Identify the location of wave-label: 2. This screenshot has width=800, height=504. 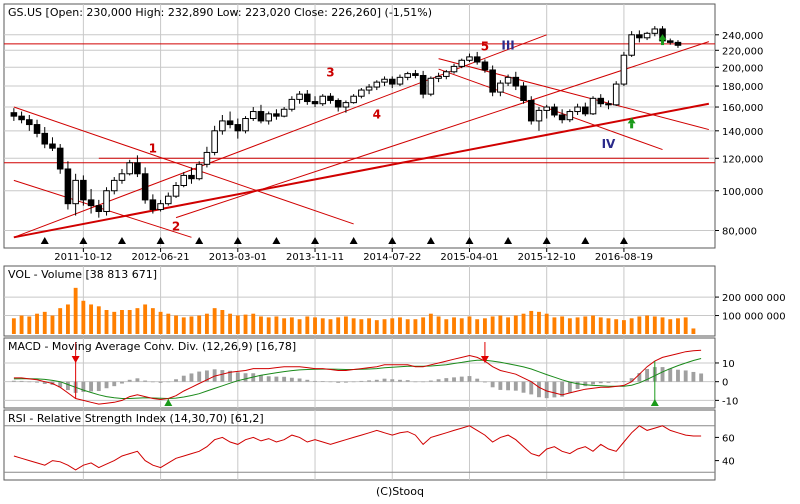
(176, 227).